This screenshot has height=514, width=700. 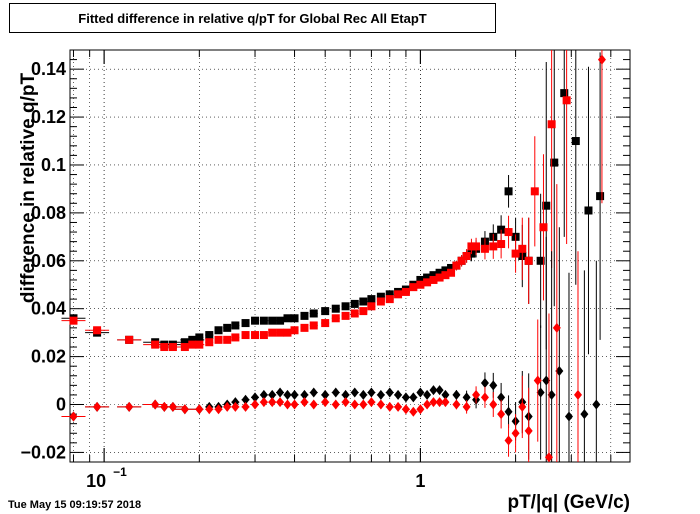 I want to click on y-tick-label: 0.02, so click(x=48, y=357).